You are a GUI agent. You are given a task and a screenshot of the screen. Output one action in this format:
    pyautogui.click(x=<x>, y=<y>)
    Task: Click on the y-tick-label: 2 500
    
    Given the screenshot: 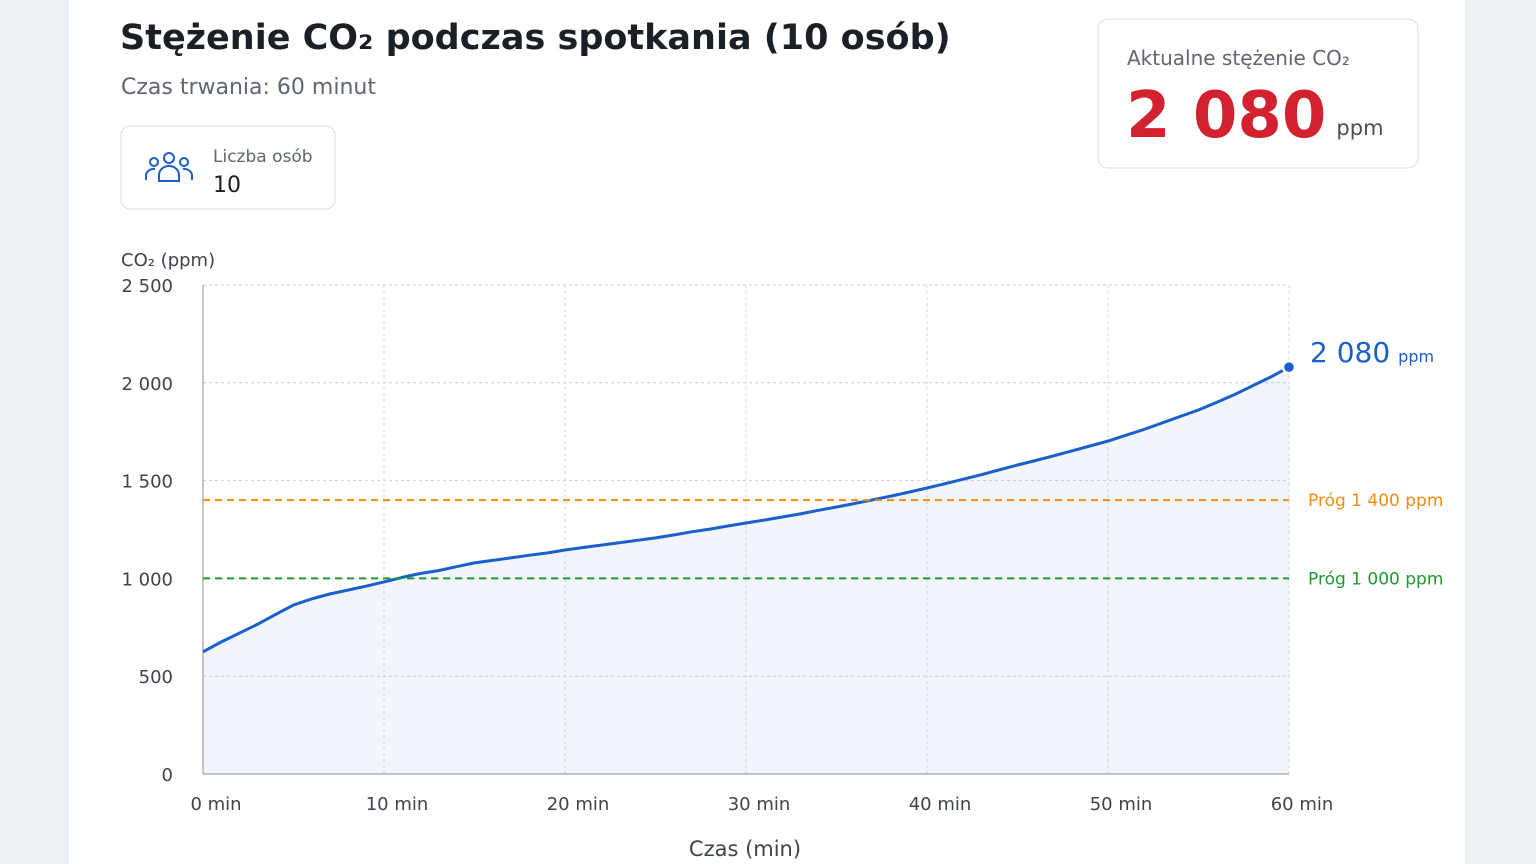 What is the action you would take?
    pyautogui.click(x=147, y=286)
    